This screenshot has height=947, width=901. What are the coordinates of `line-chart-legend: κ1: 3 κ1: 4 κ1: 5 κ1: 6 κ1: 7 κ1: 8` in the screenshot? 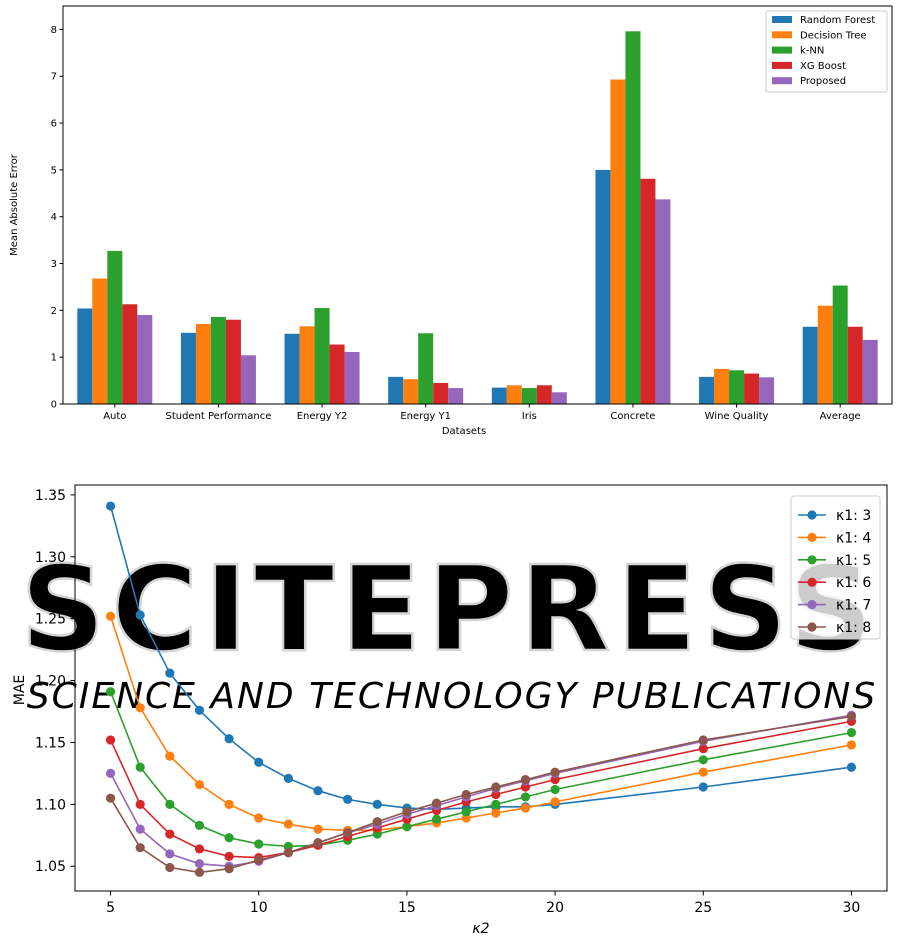 It's located at (835, 567).